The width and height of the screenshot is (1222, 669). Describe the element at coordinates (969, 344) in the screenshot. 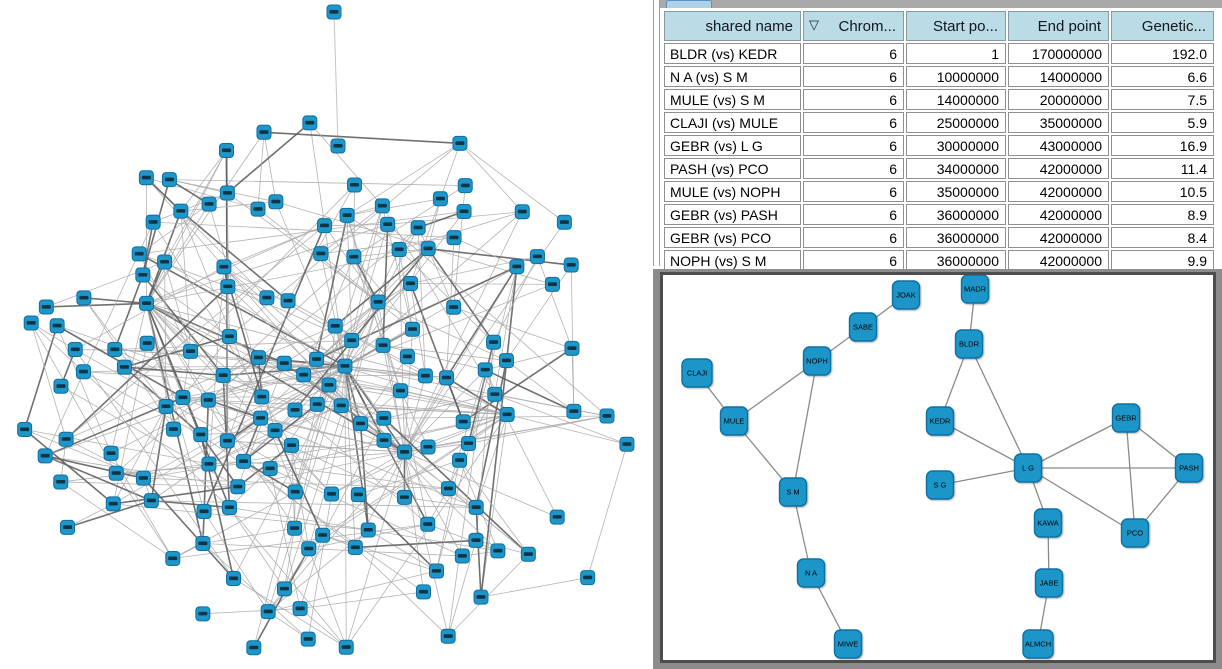

I see `subnetwork-node-bldr: BLDR` at that location.